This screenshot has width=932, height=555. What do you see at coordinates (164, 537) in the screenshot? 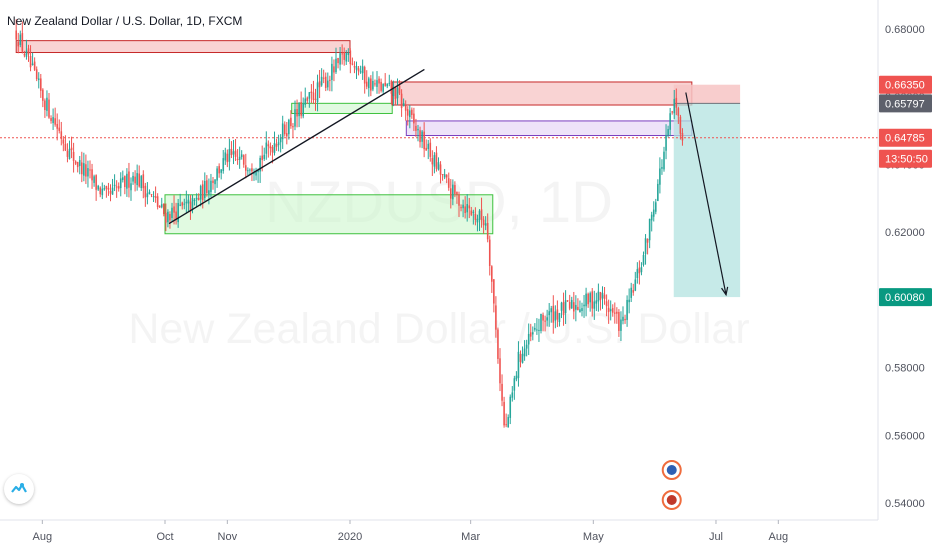
I see `x-tick-label: Oct` at bounding box center [164, 537].